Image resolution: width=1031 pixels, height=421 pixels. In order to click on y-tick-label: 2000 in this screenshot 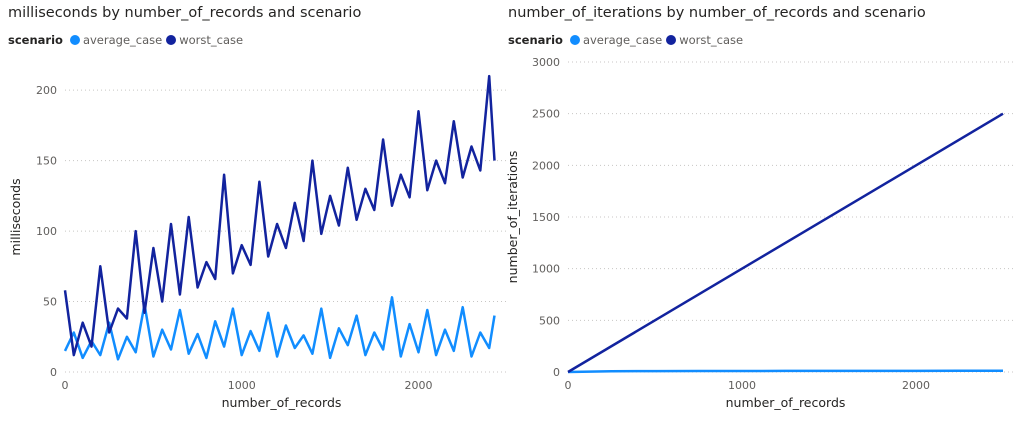, I will do `click(546, 165)`.